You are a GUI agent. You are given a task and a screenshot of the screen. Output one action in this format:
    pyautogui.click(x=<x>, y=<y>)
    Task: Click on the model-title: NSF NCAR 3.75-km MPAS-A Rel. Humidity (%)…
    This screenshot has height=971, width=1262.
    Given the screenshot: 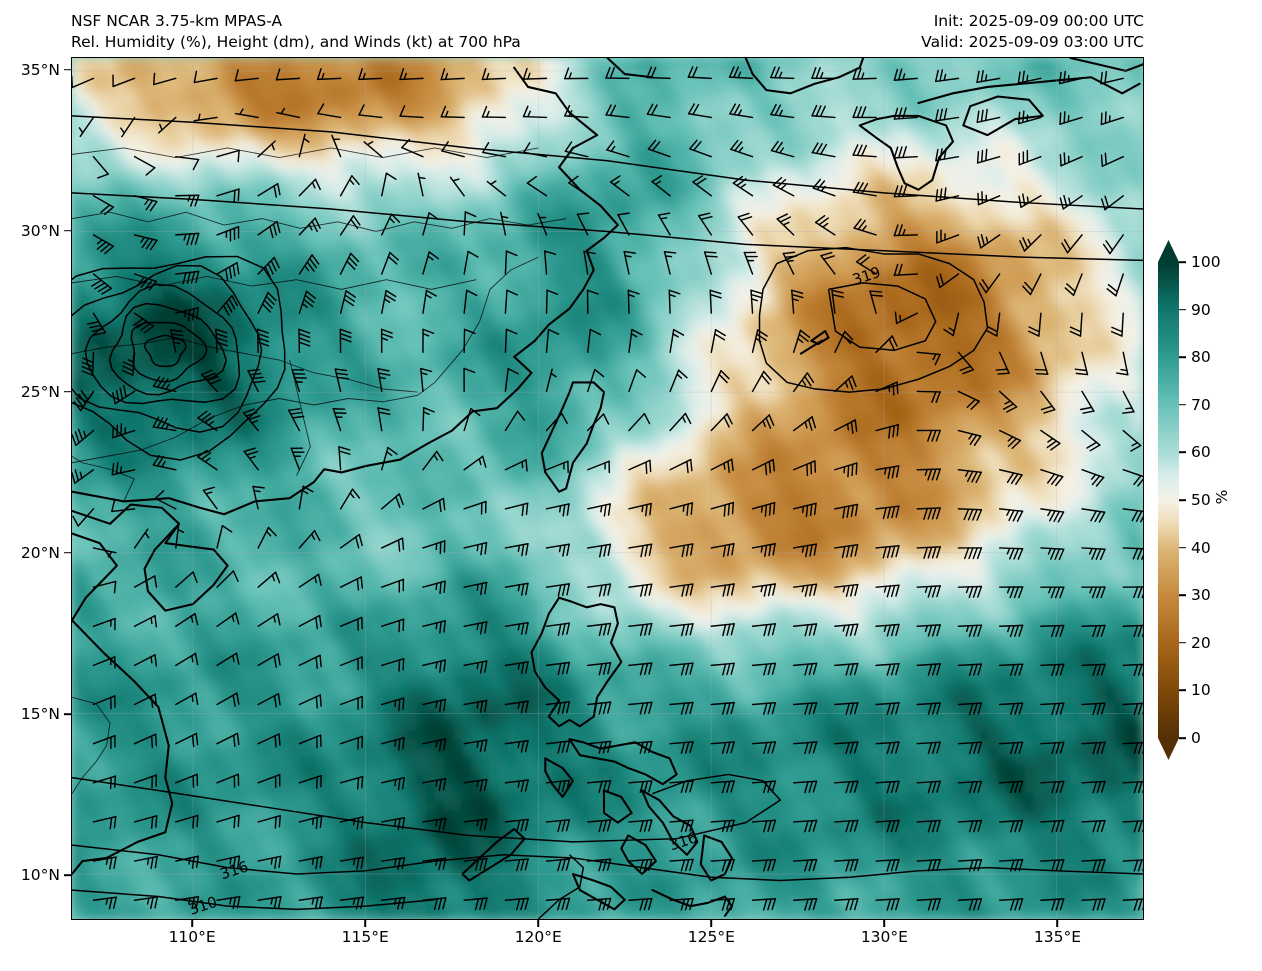 What is the action you would take?
    pyautogui.click(x=296, y=32)
    